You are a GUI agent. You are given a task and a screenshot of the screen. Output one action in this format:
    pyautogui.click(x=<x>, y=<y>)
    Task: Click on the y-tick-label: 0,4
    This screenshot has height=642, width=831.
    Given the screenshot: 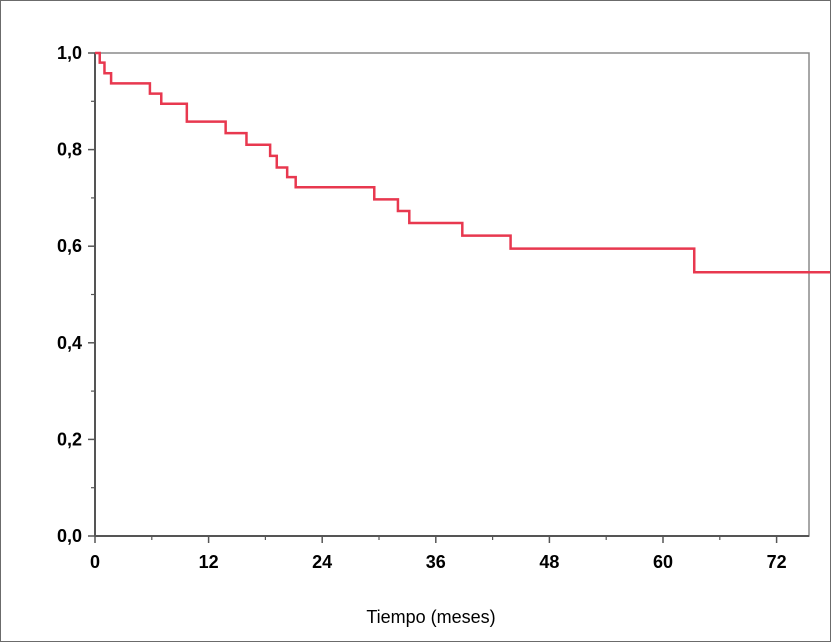 What is the action you would take?
    pyautogui.click(x=69, y=343)
    